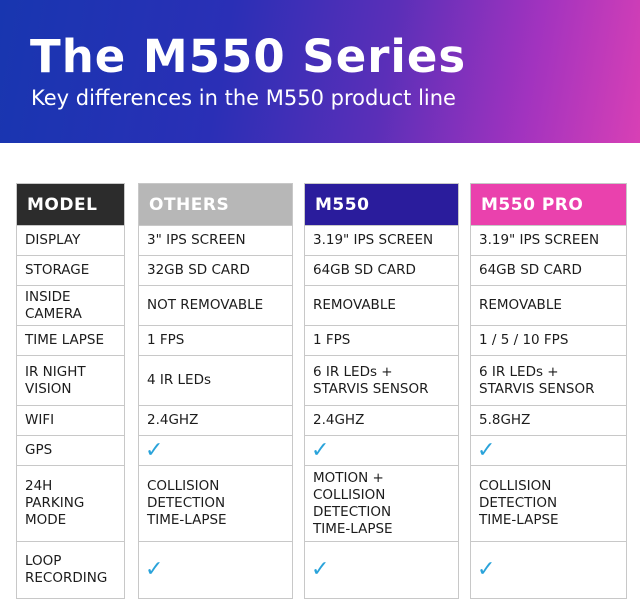 This screenshot has height=602, width=640. What do you see at coordinates (381, 305) in the screenshot?
I see `m550-cell-inside-camera: REMOVABLE` at bounding box center [381, 305].